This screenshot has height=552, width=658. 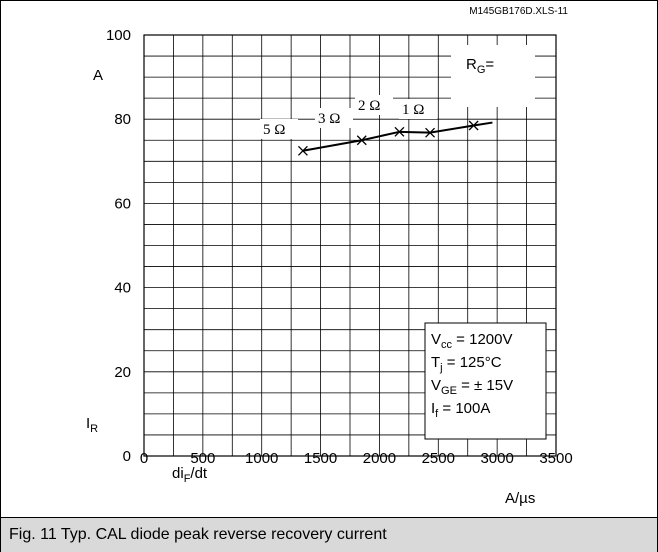 What do you see at coordinates (555, 458) in the screenshot?
I see `x-tick-label: 3500` at bounding box center [555, 458].